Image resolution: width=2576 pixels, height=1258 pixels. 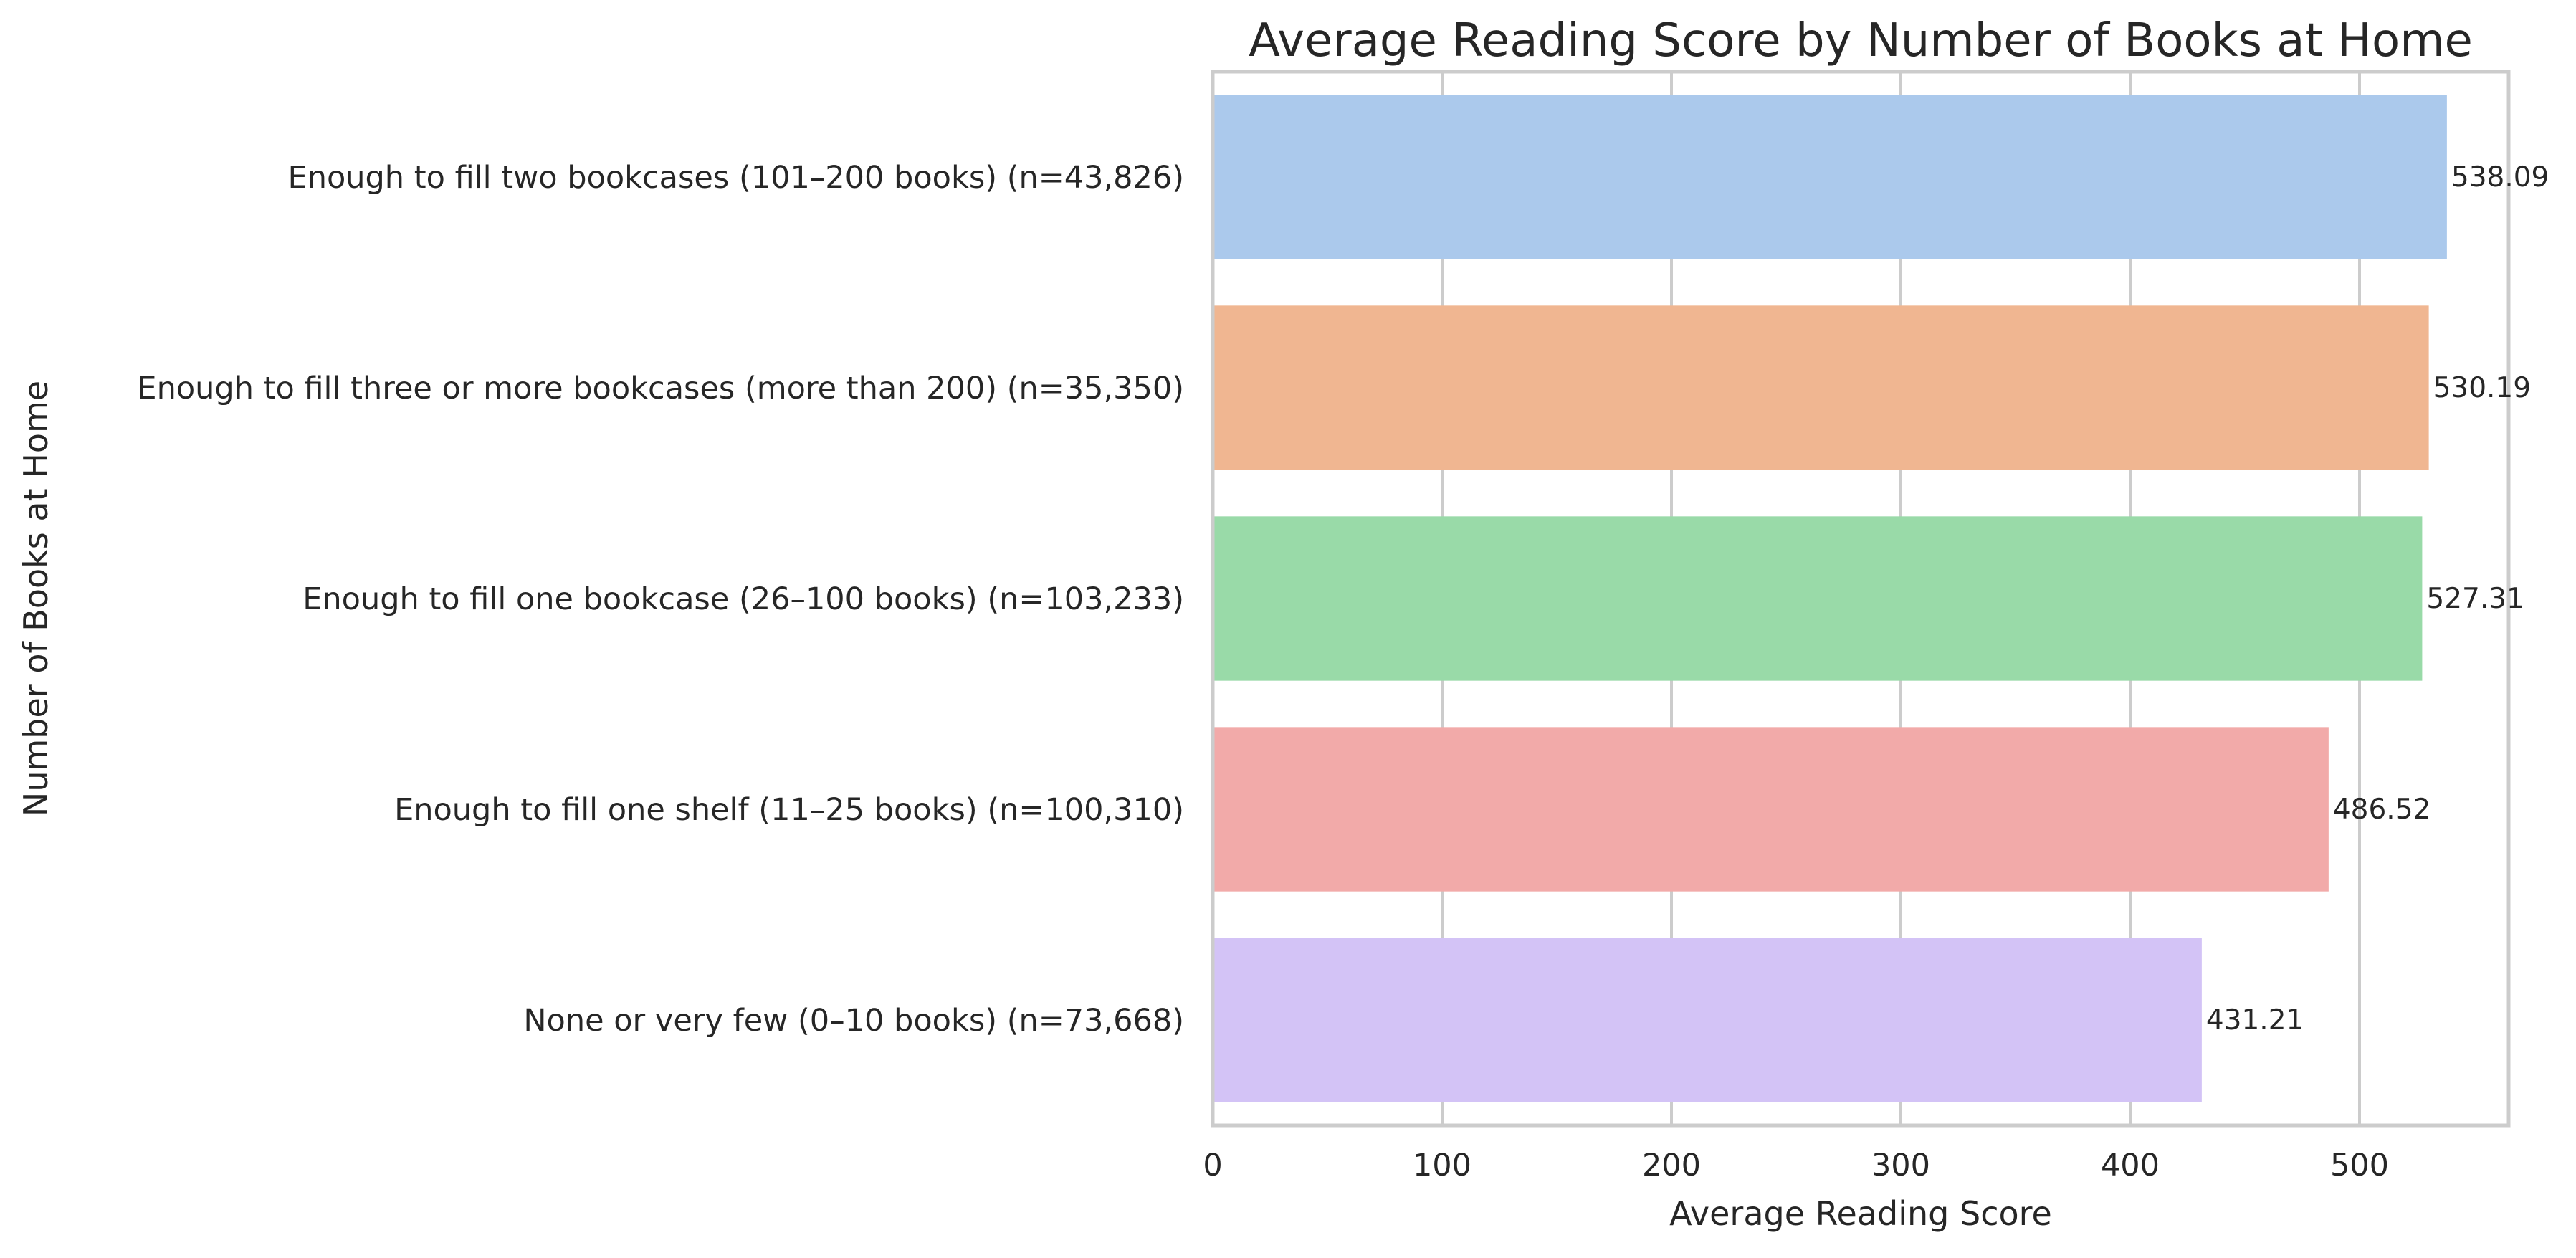 What do you see at coordinates (1442, 1165) in the screenshot?
I see `x-tick-label: 100` at bounding box center [1442, 1165].